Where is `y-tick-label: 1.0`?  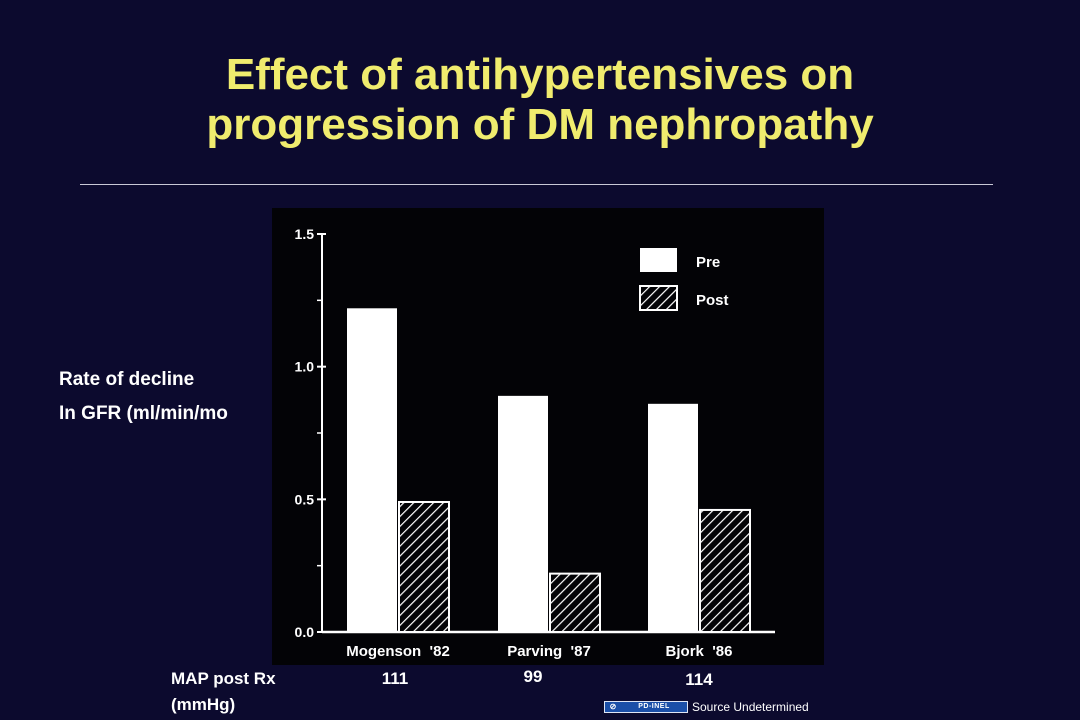 y-tick-label: 1.0 is located at coordinates (305, 367).